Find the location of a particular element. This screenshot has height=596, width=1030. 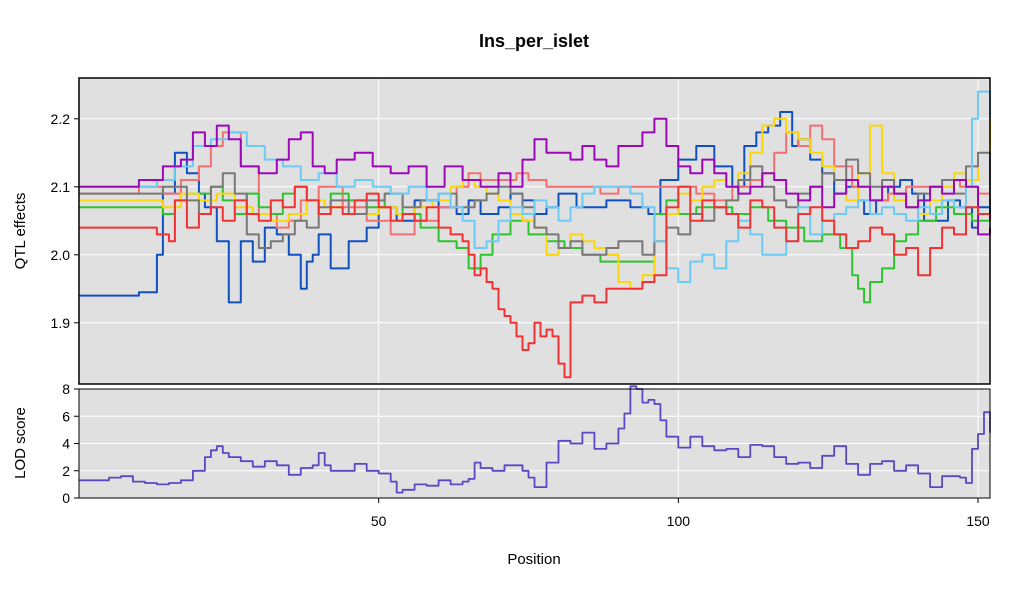

lod-y-tick-label: 6 is located at coordinates (66, 416).